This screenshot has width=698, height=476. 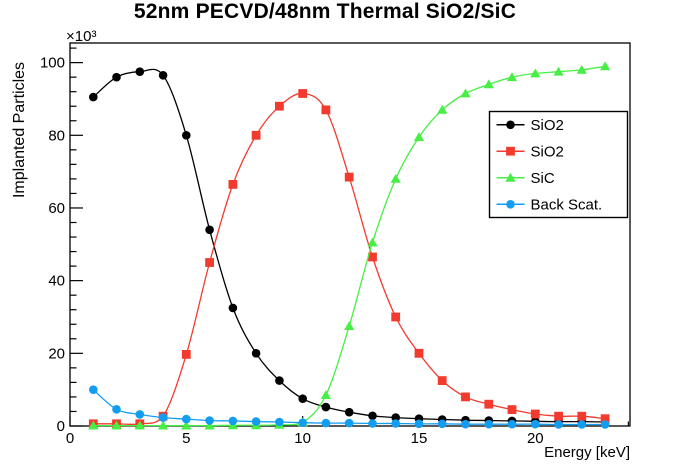 I want to click on y-tick-label: 40, so click(x=56, y=281).